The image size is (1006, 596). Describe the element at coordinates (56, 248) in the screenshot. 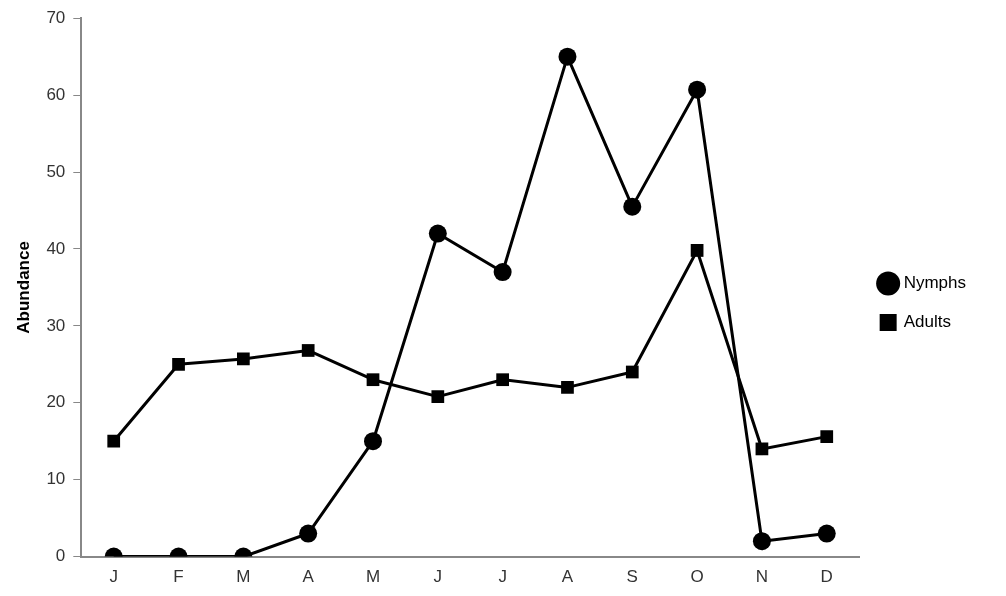

I see `y-tick-label: 40` at that location.